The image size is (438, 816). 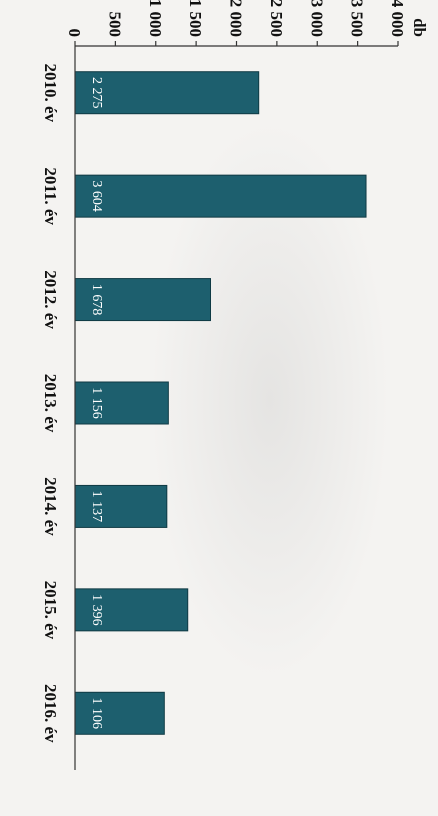 What do you see at coordinates (50, 506) in the screenshot?
I see `x-tick-label: 2014. év` at bounding box center [50, 506].